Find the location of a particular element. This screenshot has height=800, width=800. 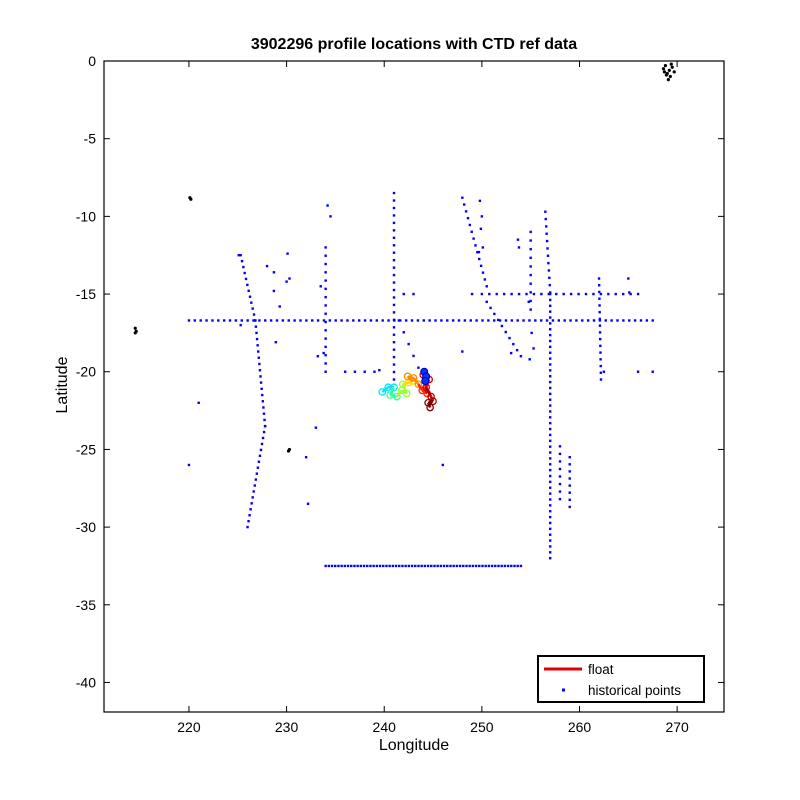

x-tick-label: 230 is located at coordinates (287, 727).